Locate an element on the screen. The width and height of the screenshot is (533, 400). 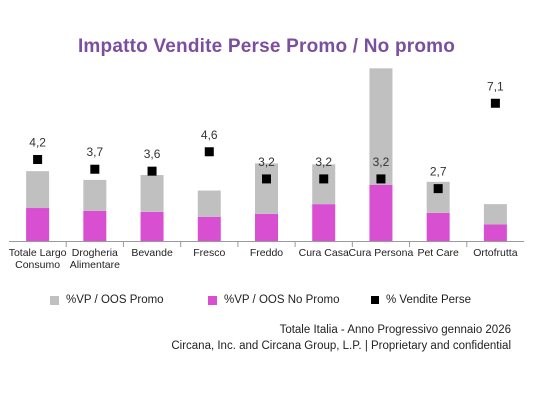
category-label: Drogheria is located at coordinates (95, 253).